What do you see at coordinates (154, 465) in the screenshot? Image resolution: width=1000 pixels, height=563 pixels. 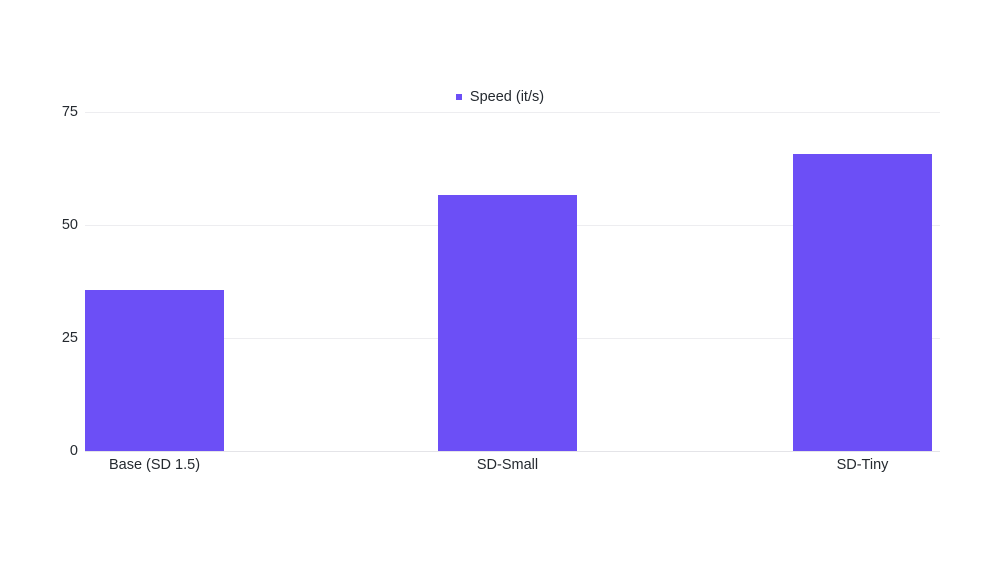 I see `x-axis-tick-label: Base (SD 1.5)` at bounding box center [154, 465].